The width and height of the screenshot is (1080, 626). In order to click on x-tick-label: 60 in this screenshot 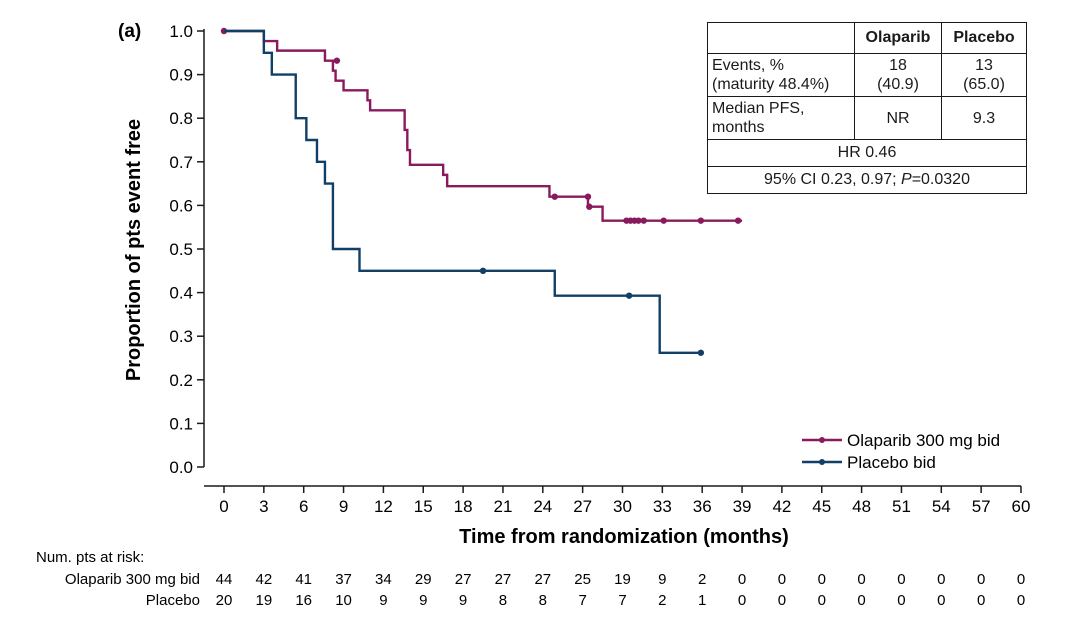, I will do `click(1021, 506)`.